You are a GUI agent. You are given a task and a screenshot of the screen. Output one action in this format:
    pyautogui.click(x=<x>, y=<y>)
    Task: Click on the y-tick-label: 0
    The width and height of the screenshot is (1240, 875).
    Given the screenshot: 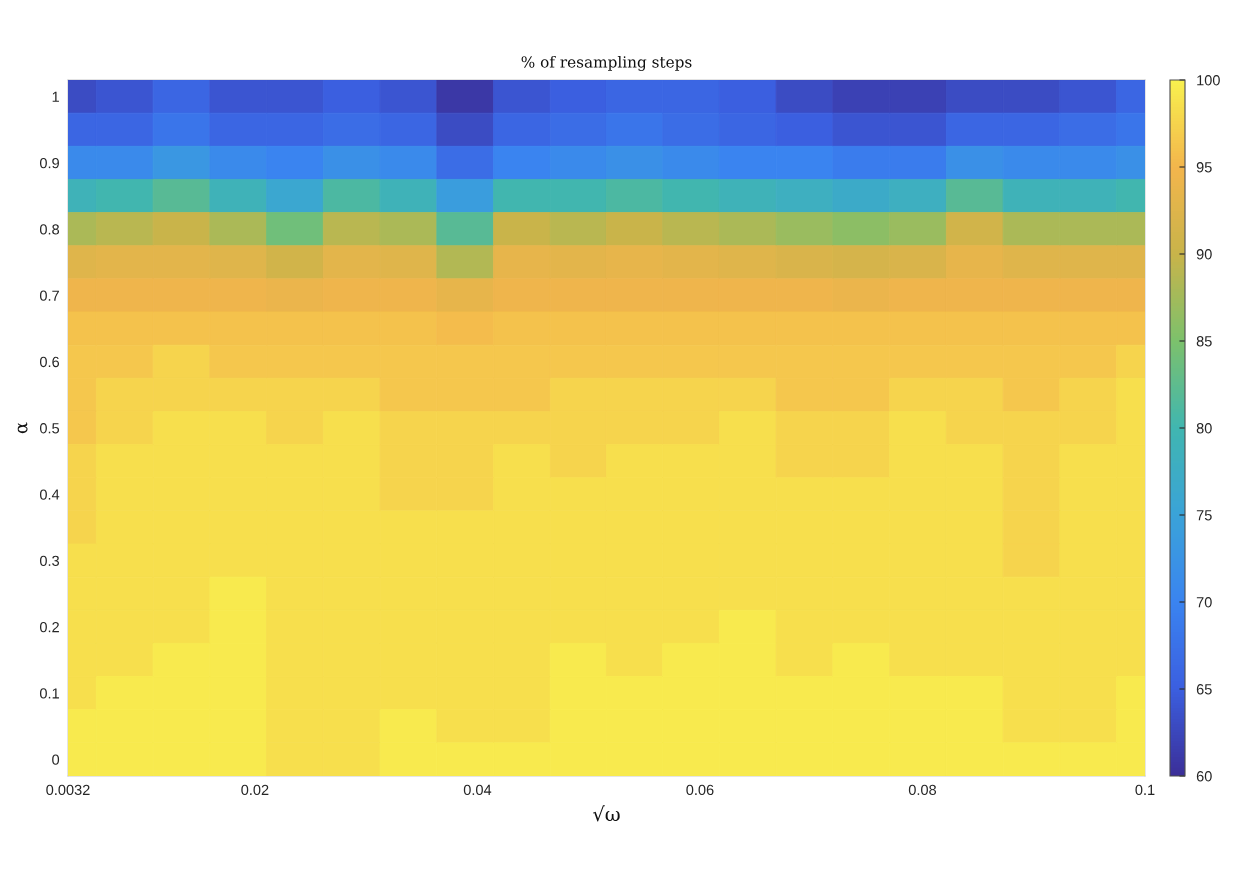 What is the action you would take?
    pyautogui.click(x=56, y=759)
    